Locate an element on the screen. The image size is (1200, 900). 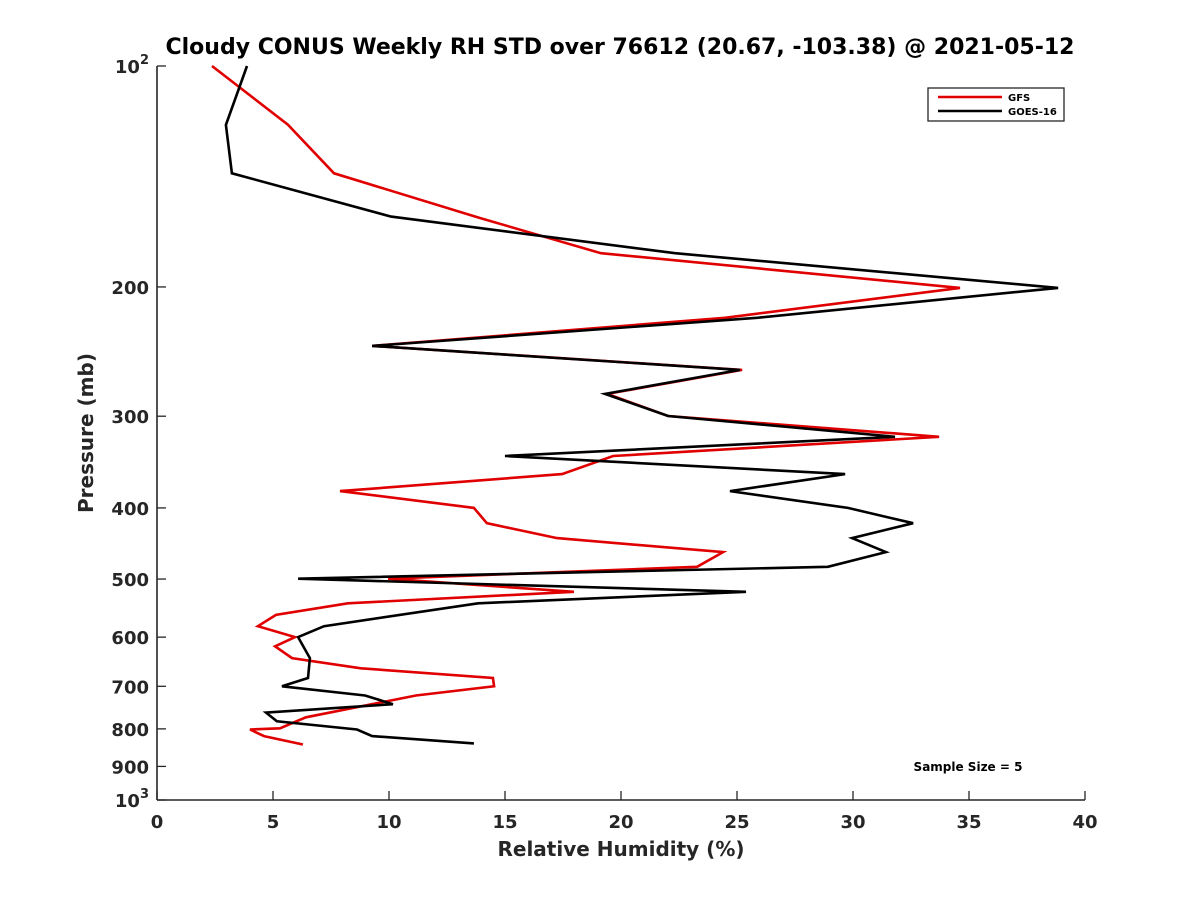
x-tick-label: 0 is located at coordinates (157, 822).